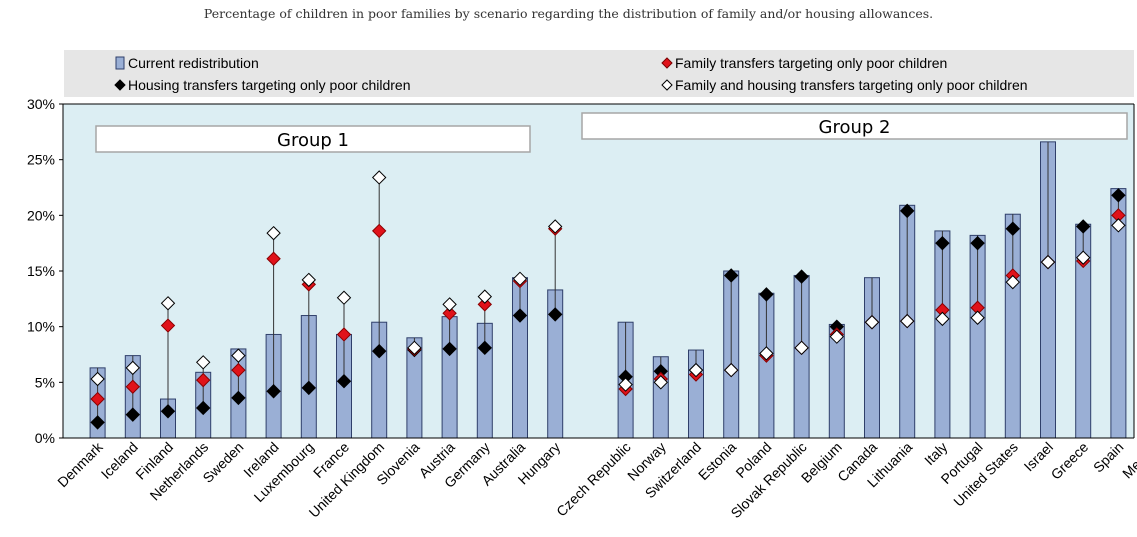 Image resolution: width=1137 pixels, height=537 pixels. I want to click on x-tick-label: Denmark, so click(80, 464).